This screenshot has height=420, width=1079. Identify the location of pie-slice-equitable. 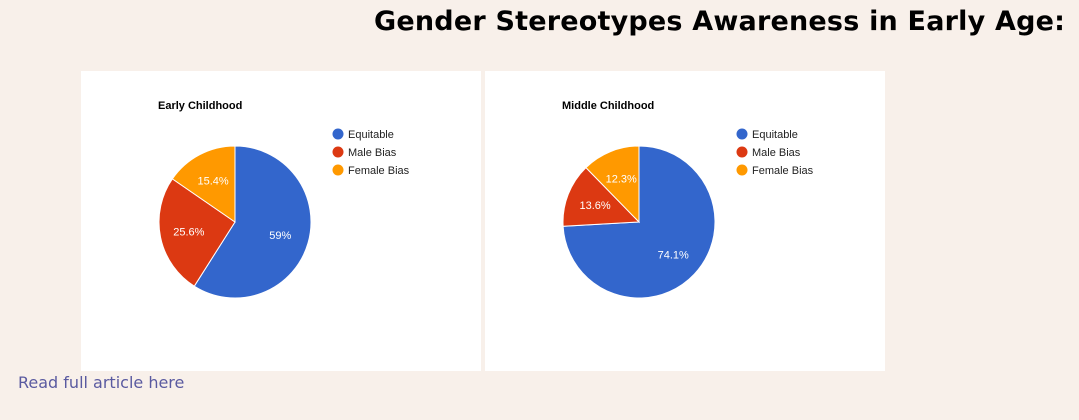
(252, 222).